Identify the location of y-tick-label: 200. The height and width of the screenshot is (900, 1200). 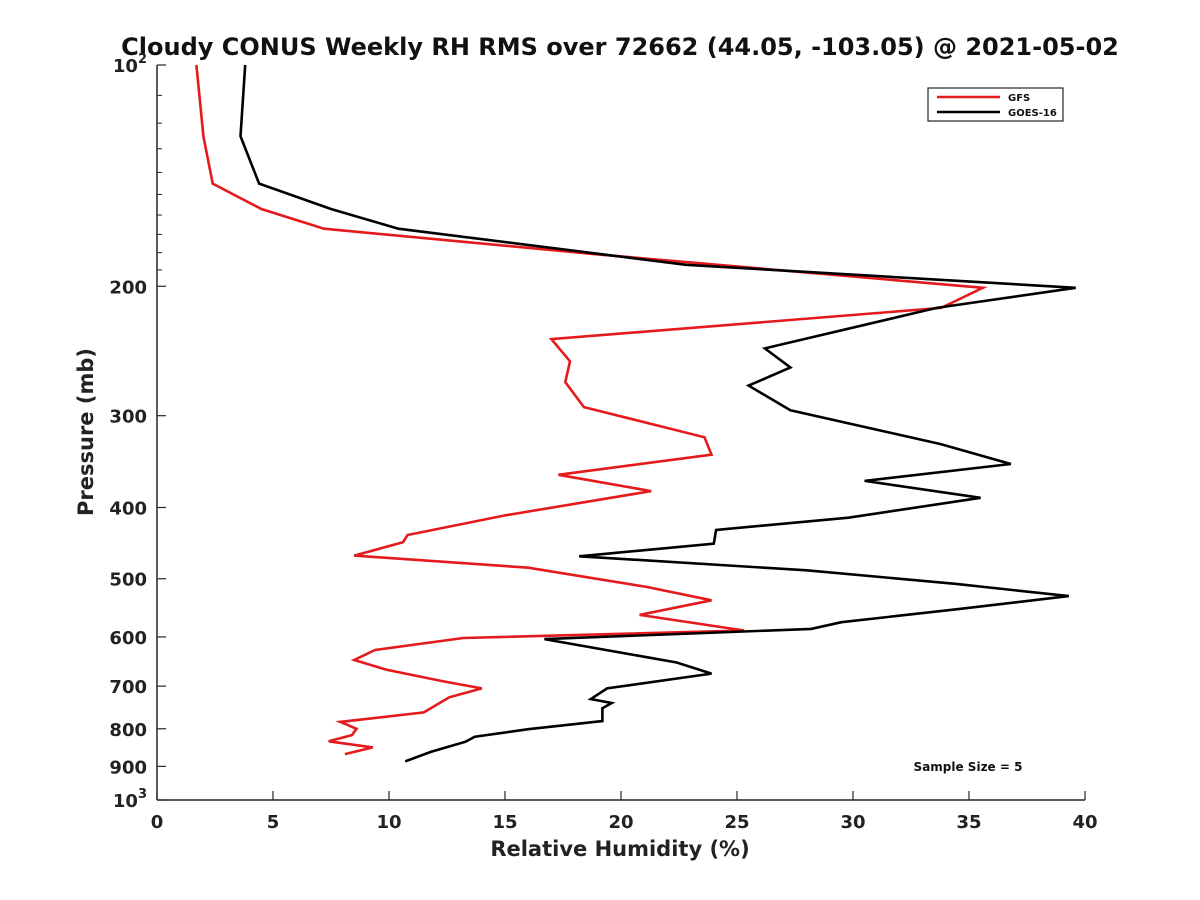
(128, 287).